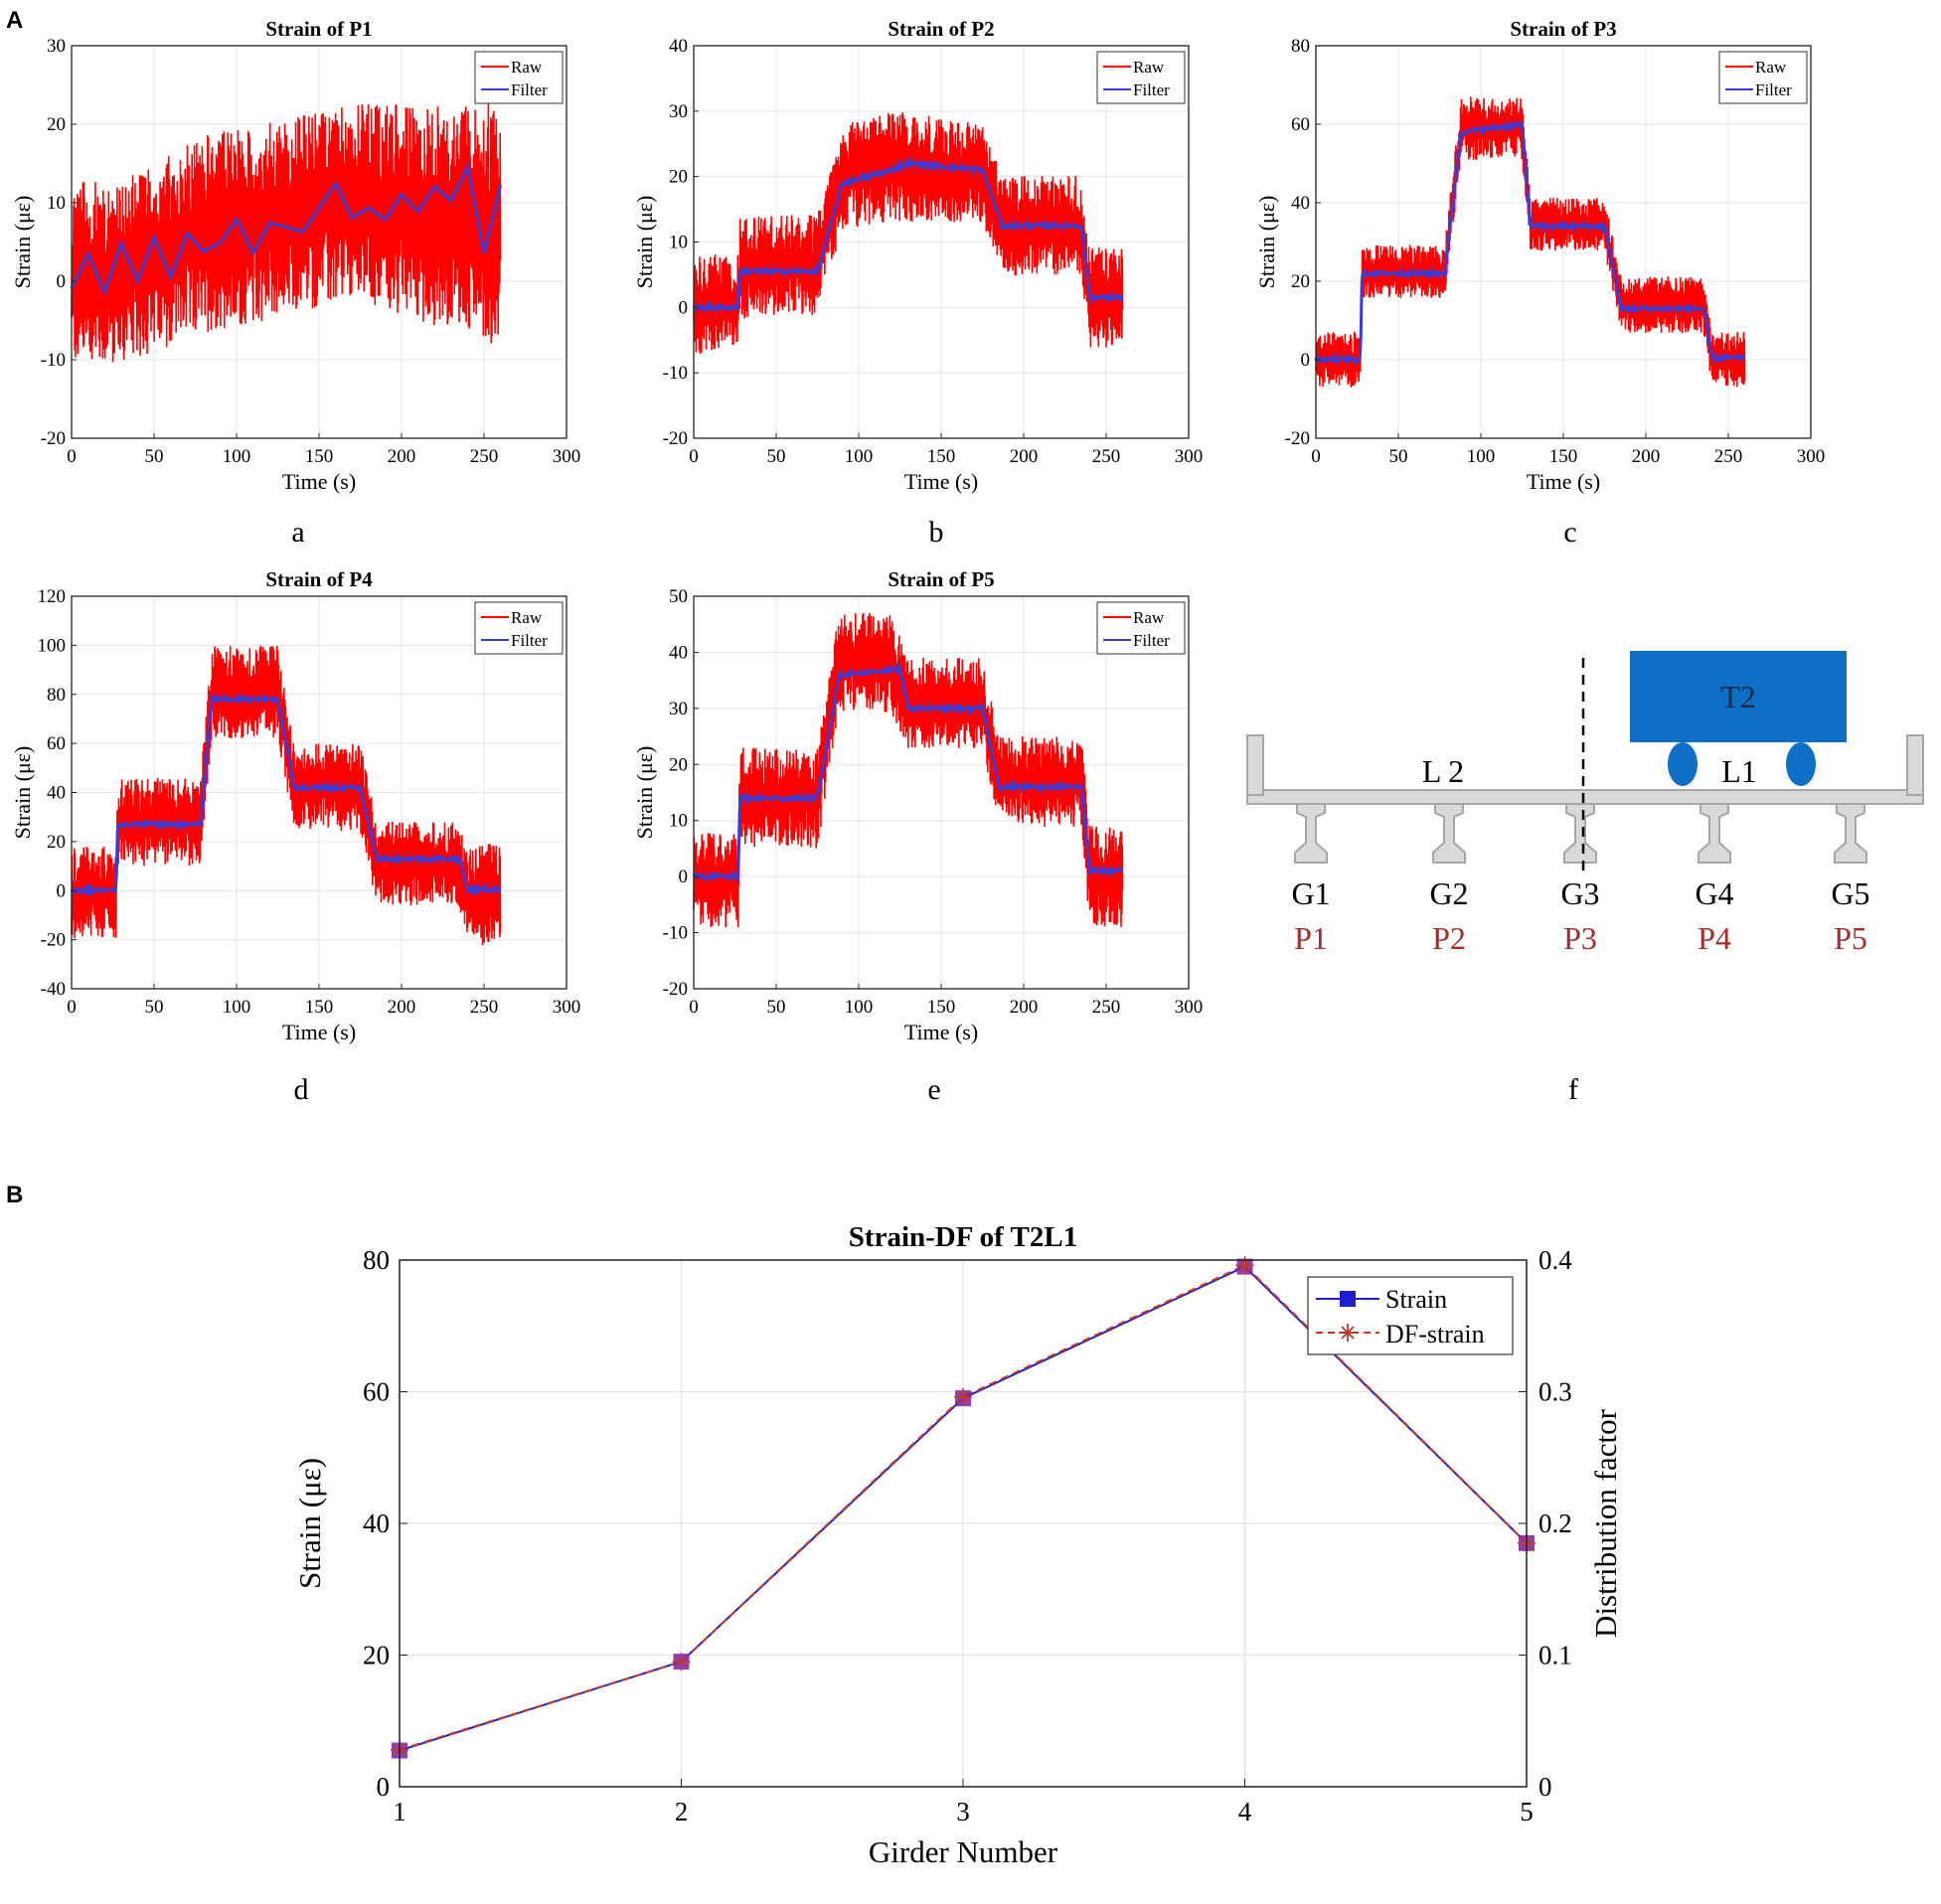 Image resolution: width=1941 pixels, height=1904 pixels. What do you see at coordinates (52, 596) in the screenshot?
I see `y-tick-label: 120` at bounding box center [52, 596].